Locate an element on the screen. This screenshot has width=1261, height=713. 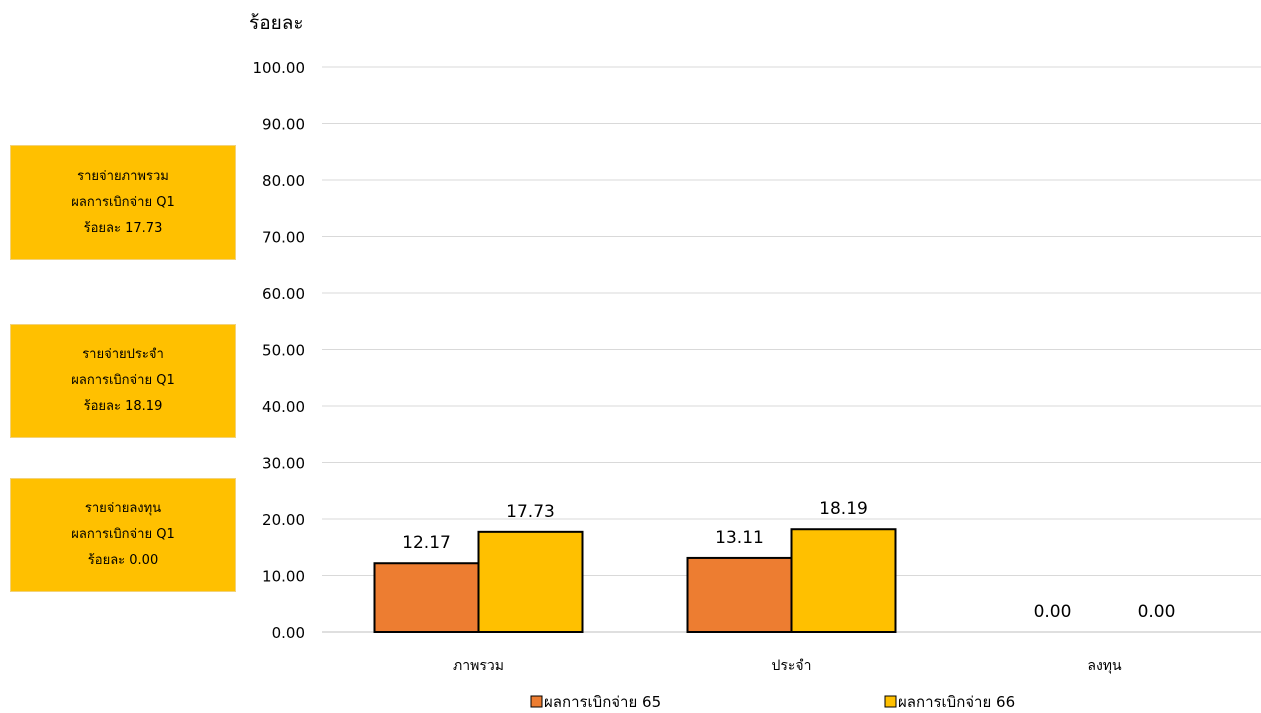
x-axis-categories: ภาพรวม ประจำ ลงทุน is located at coordinates (787, 666).